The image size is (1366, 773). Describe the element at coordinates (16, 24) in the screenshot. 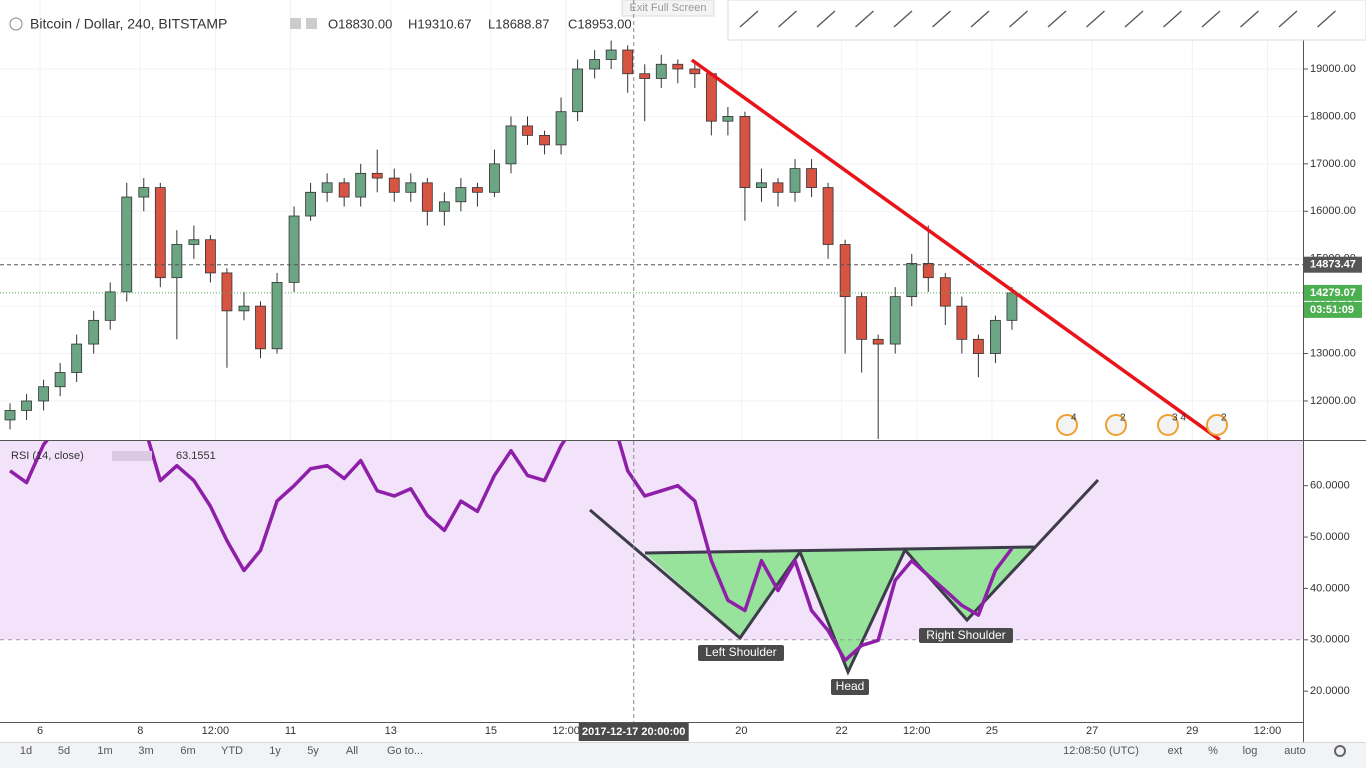

I see `symbol-icon` at that location.